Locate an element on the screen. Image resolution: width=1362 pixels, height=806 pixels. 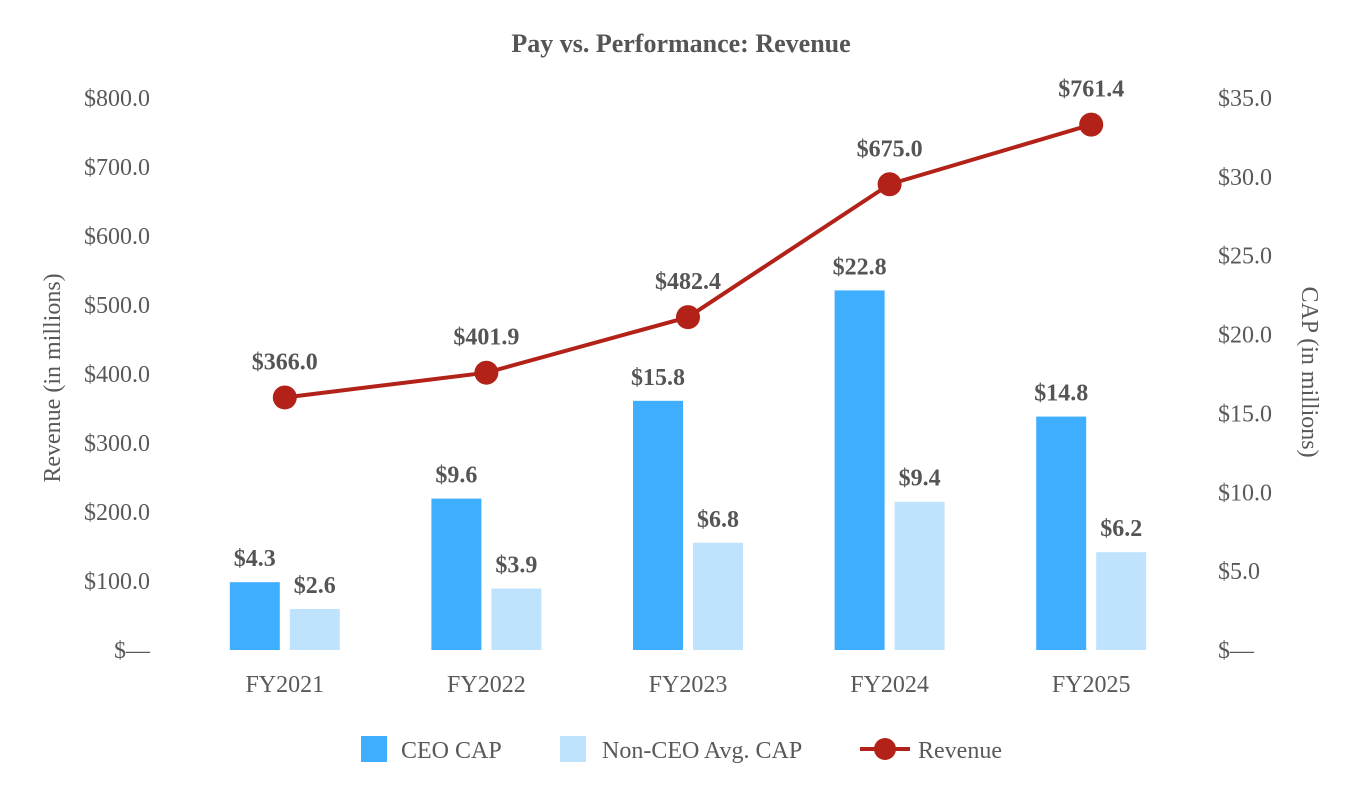
left-tick-label: $— is located at coordinates (132, 651).